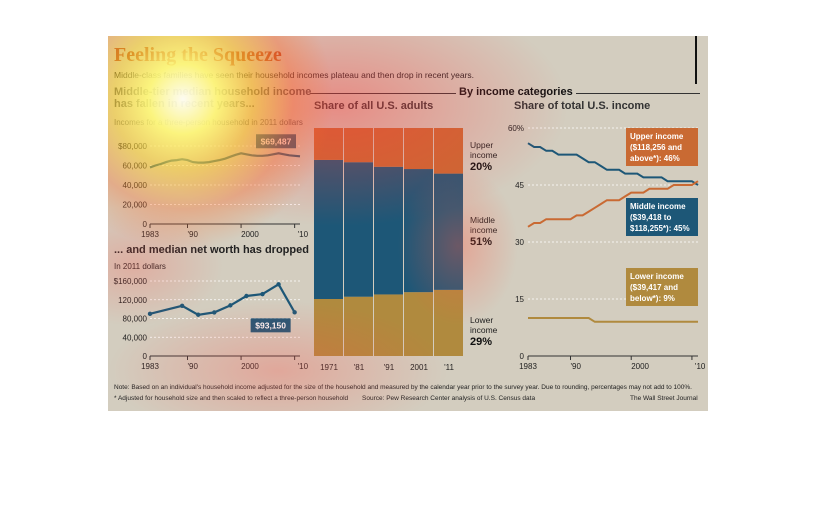  I want to click on bar-value-label: 51%, so click(481, 242).